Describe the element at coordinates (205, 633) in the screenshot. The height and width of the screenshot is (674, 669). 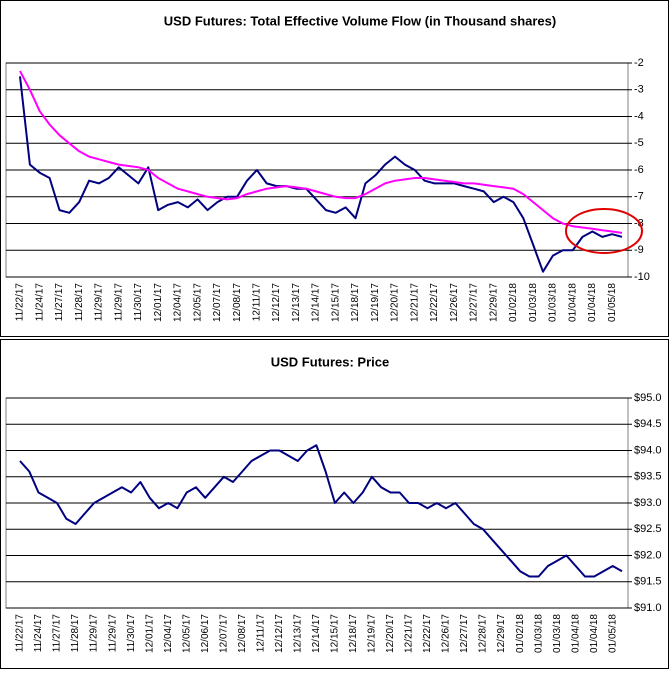
I see `x-tick-label: 12/06/17` at that location.